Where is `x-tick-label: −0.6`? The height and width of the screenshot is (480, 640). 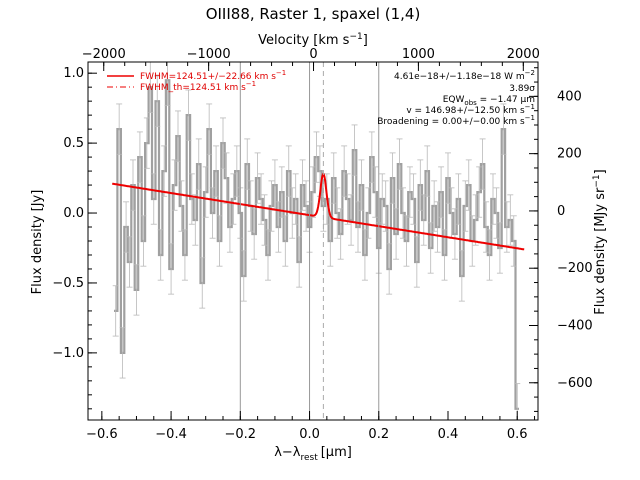 x-tick-label: −0.6 is located at coordinates (102, 434).